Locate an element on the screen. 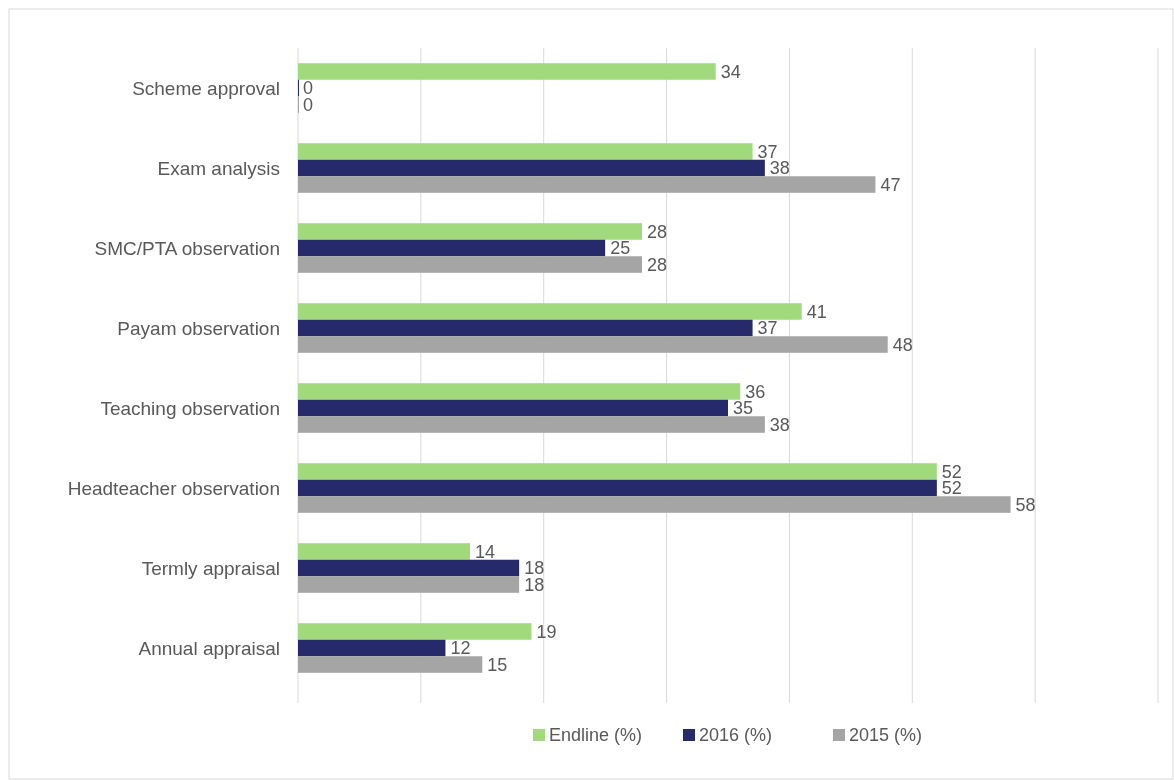 This screenshot has height=780, width=1174. data-label: 15 is located at coordinates (497, 664).